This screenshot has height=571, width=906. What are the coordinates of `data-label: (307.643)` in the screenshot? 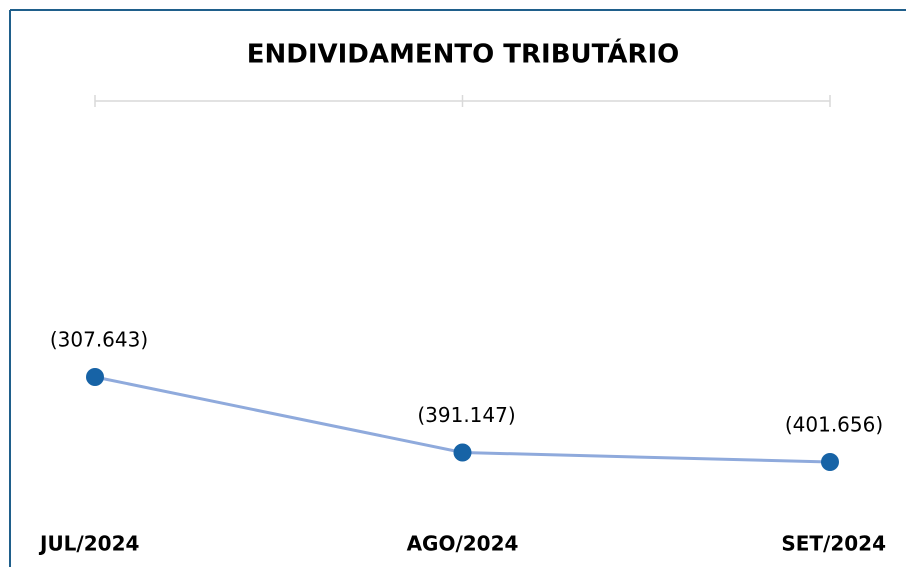 It's located at (99, 340).